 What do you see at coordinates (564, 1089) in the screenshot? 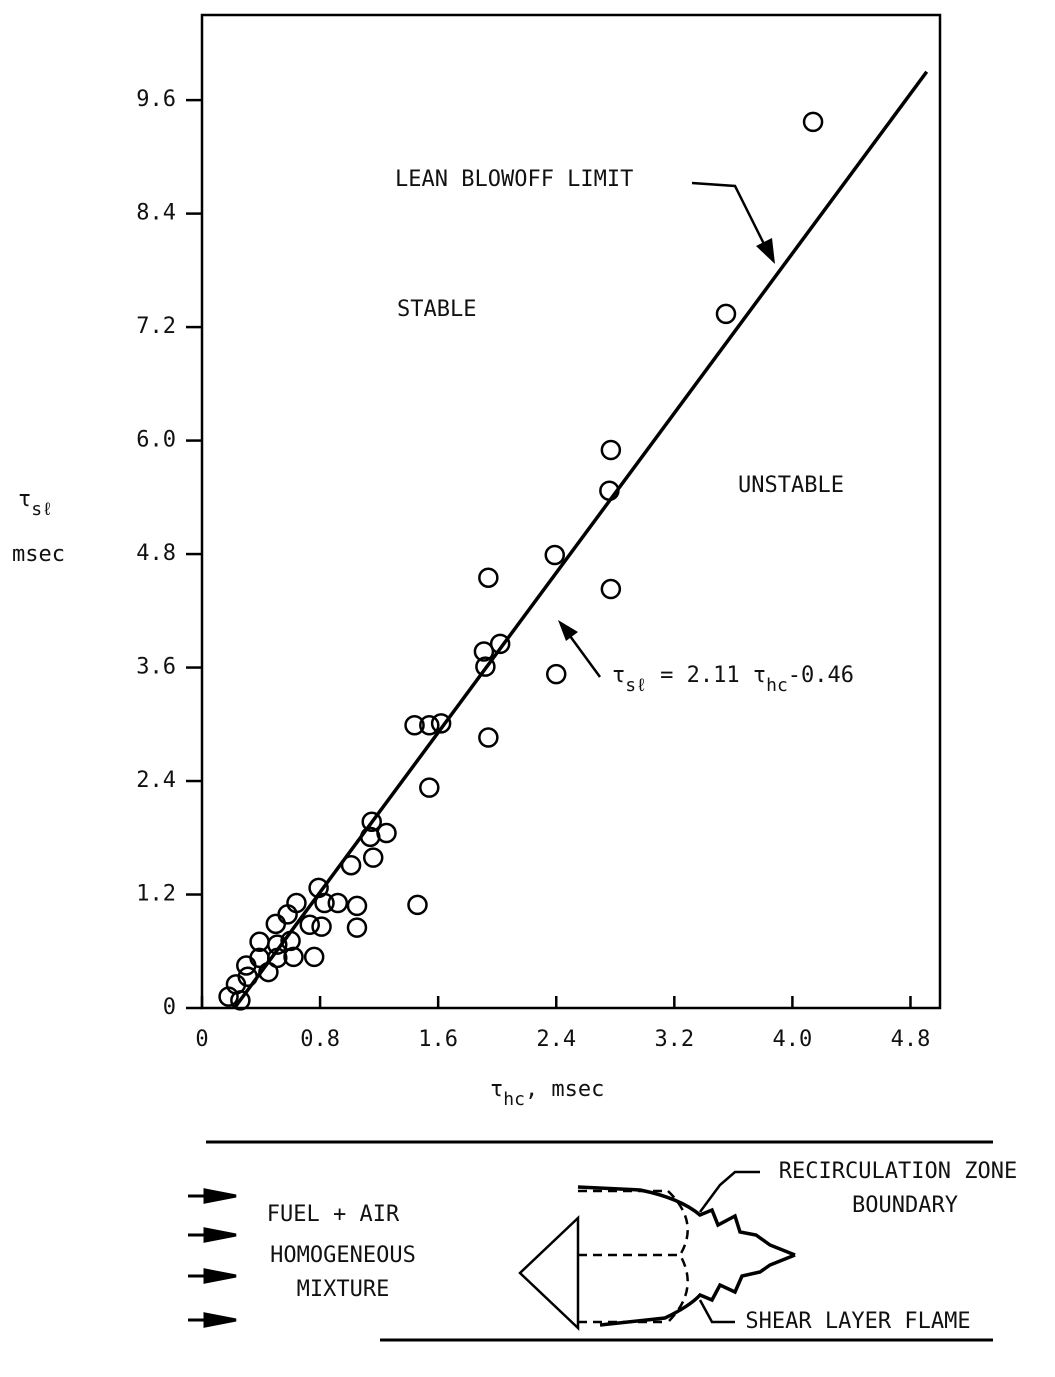
I see `x-label-unit: , msec` at bounding box center [564, 1089].